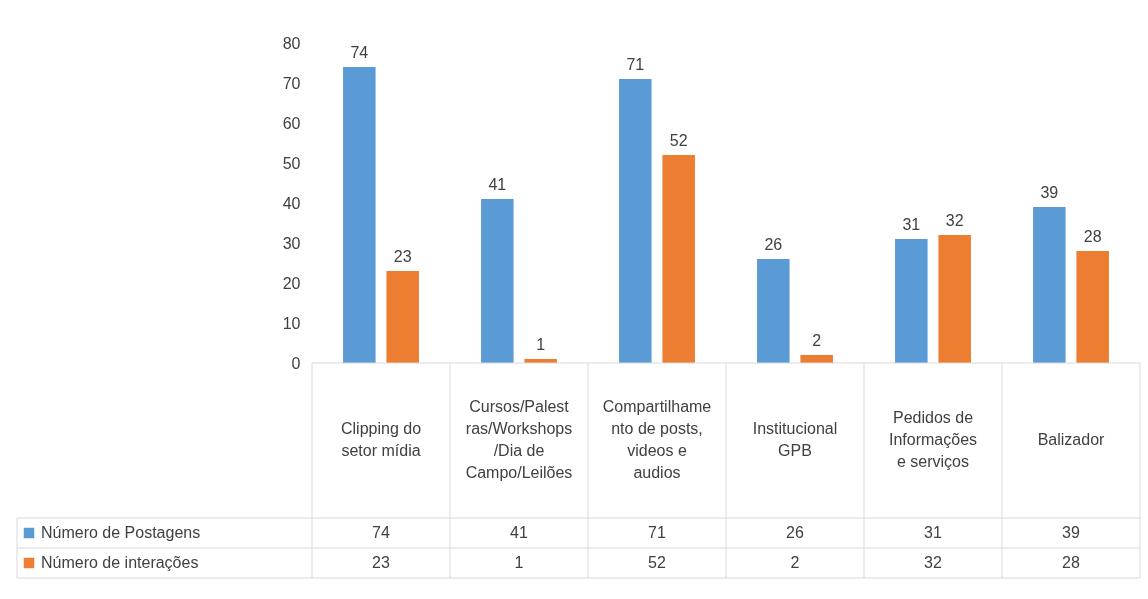 Image resolution: width=1148 pixels, height=599 pixels. Describe the element at coordinates (121, 532) in the screenshot. I see `legend-label: Número de Postagens` at that location.